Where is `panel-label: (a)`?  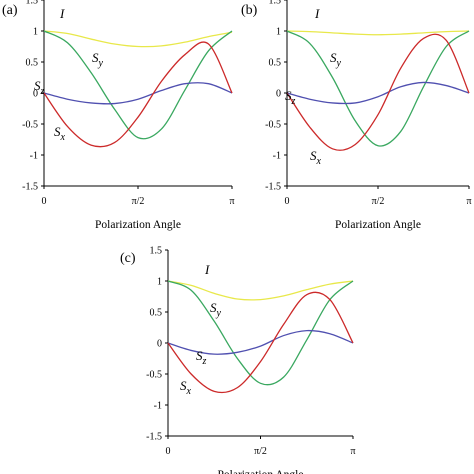 panel-label: (a) is located at coordinates (10, 10).